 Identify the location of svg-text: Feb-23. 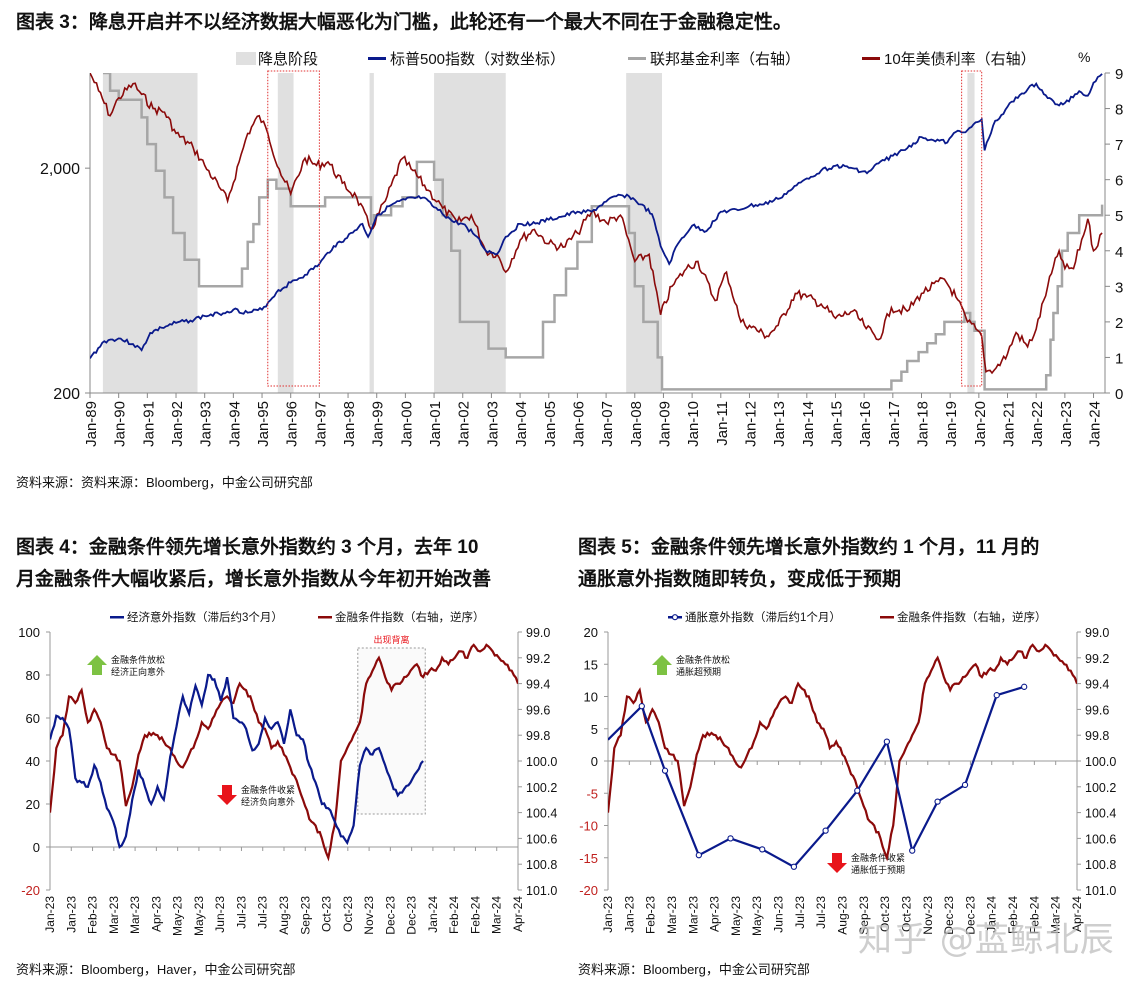
(93, 915).